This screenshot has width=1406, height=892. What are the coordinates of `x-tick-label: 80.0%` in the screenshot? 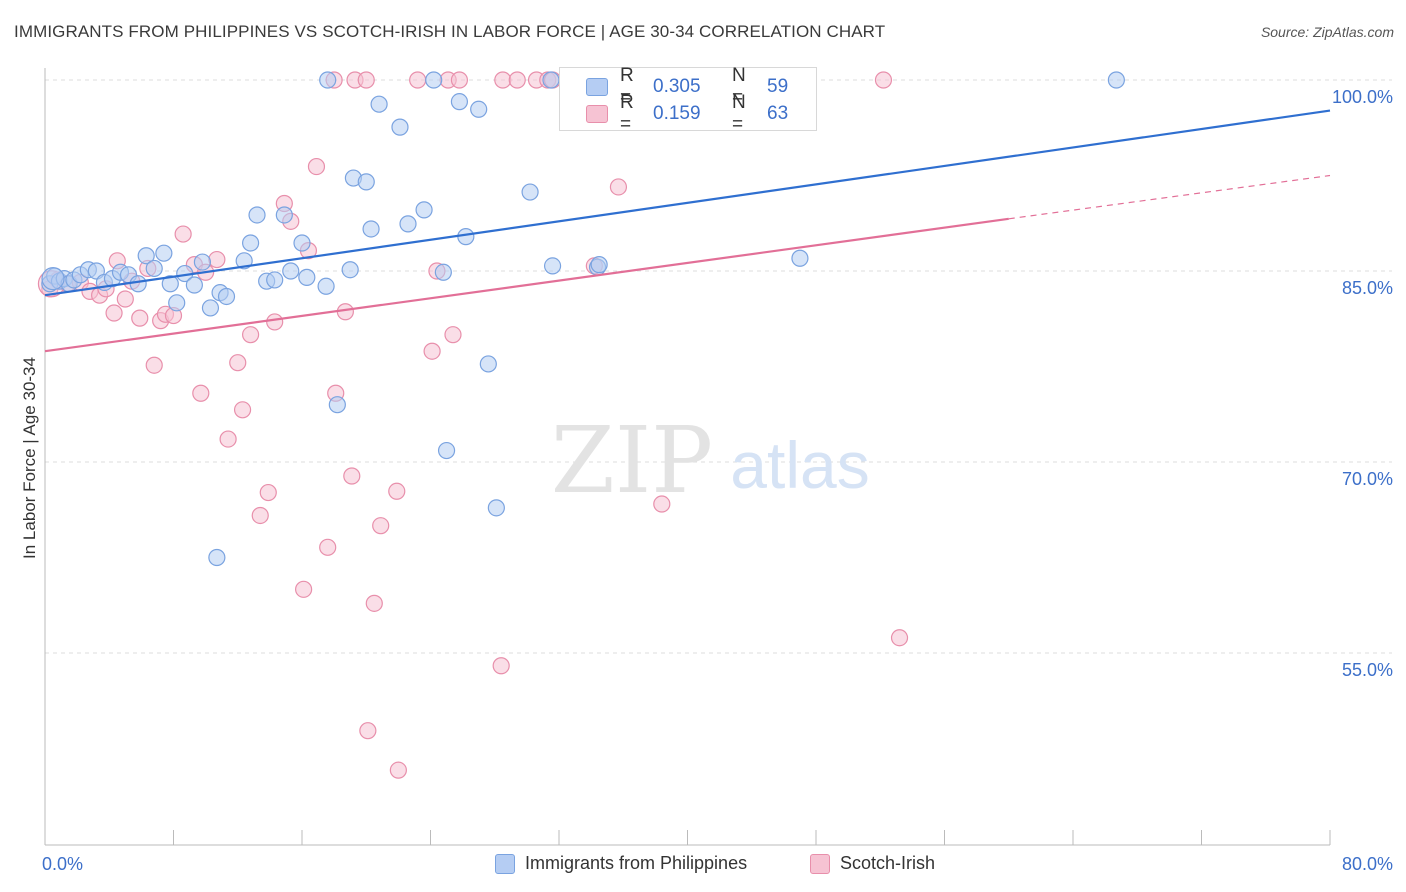 It's located at (1367, 864).